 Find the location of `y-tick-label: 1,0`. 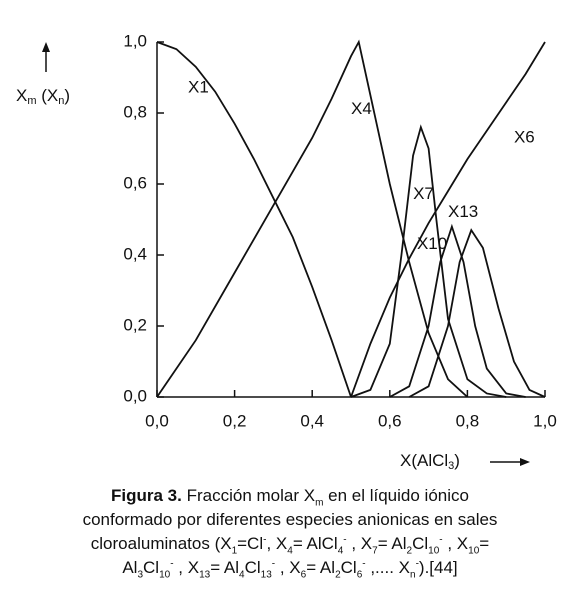

y-tick-label: 1,0 is located at coordinates (135, 40).